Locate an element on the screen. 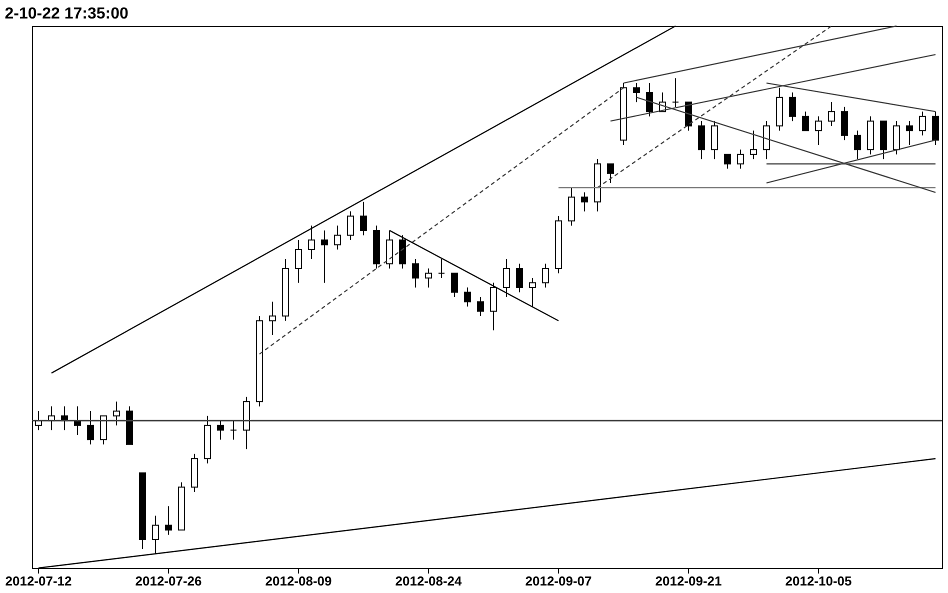  x-tick-label: 2012-10-05 is located at coordinates (818, 581).